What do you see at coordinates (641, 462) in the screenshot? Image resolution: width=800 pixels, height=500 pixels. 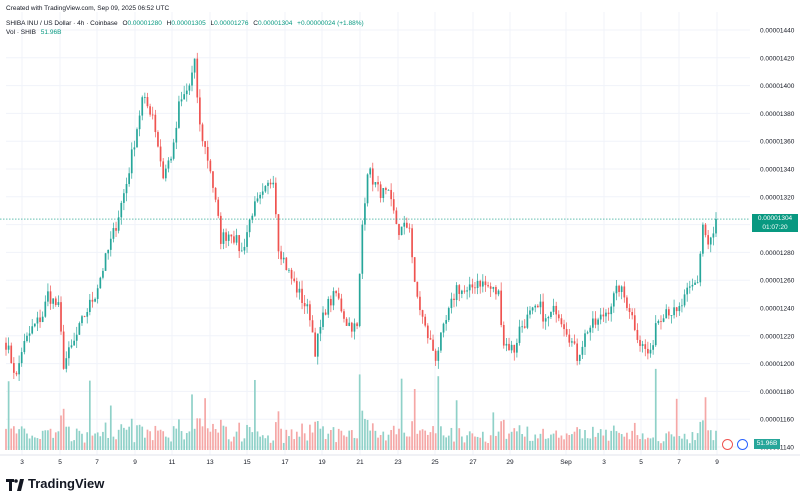 I see `time-tick-label: 5` at bounding box center [641, 462].